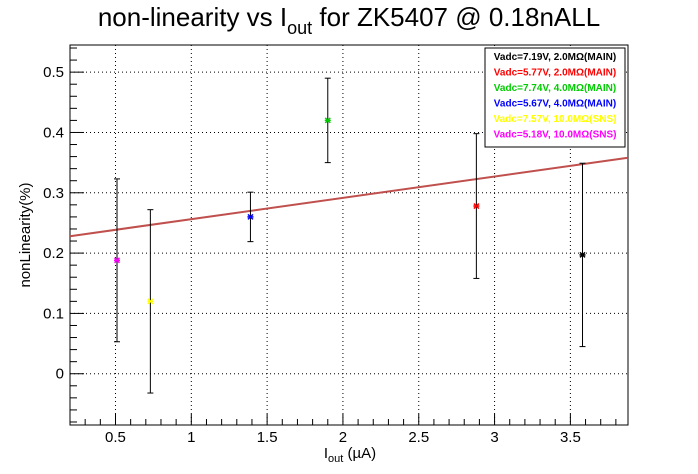 The image size is (698, 474). I want to click on fit-line, so click(349, 197).